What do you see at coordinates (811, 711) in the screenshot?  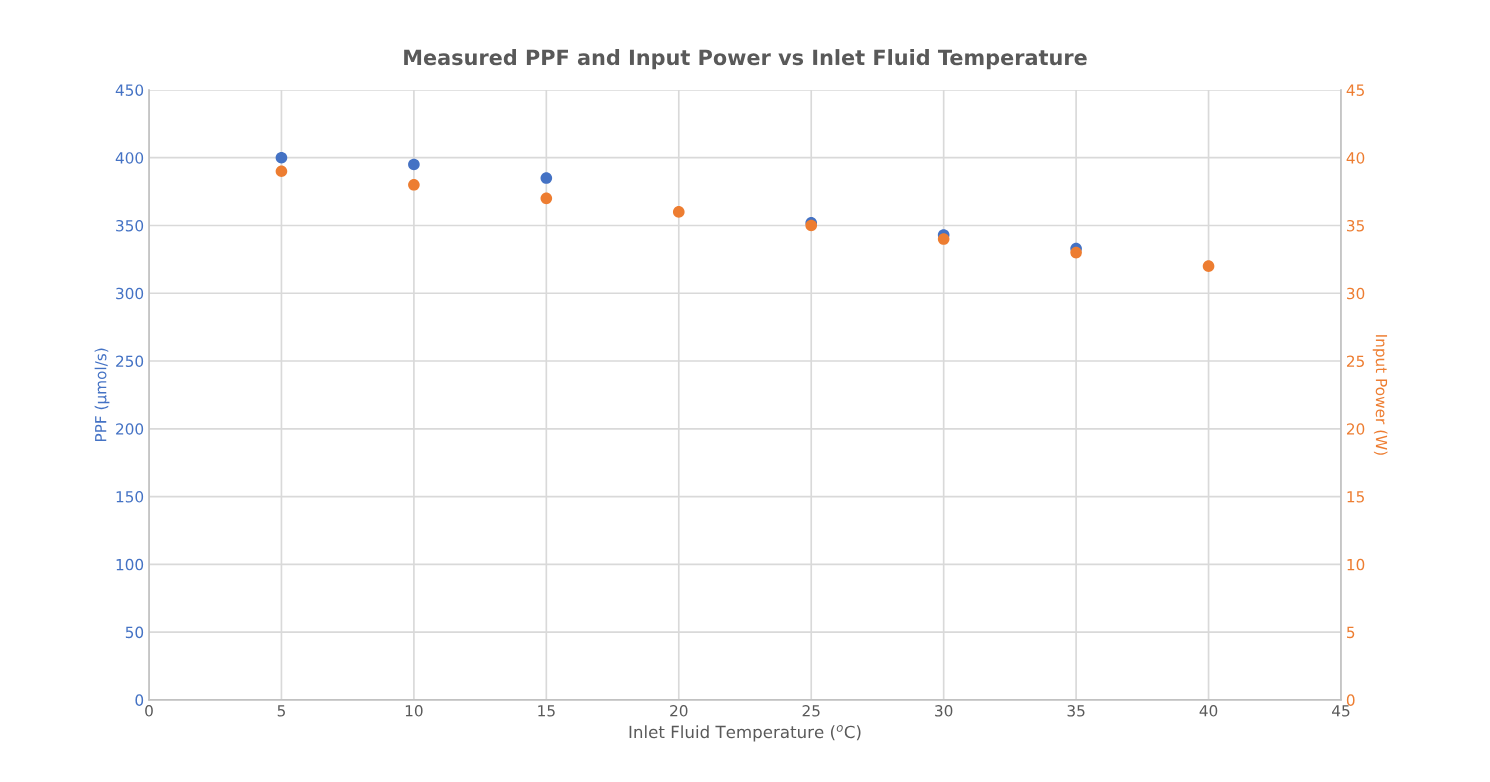 I see `x-tick-label: 25` at bounding box center [811, 711].